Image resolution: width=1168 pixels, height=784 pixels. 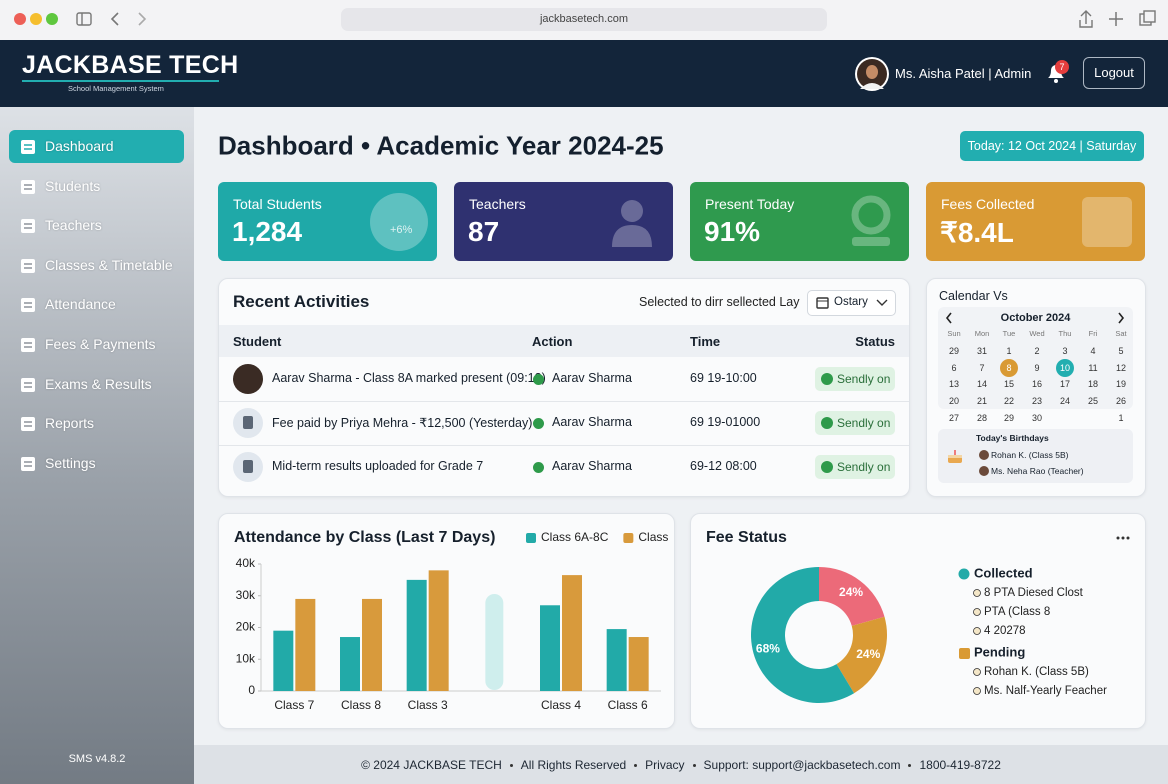 What do you see at coordinates (851, 303) in the screenshot?
I see `dropdown: Ostary` at bounding box center [851, 303].